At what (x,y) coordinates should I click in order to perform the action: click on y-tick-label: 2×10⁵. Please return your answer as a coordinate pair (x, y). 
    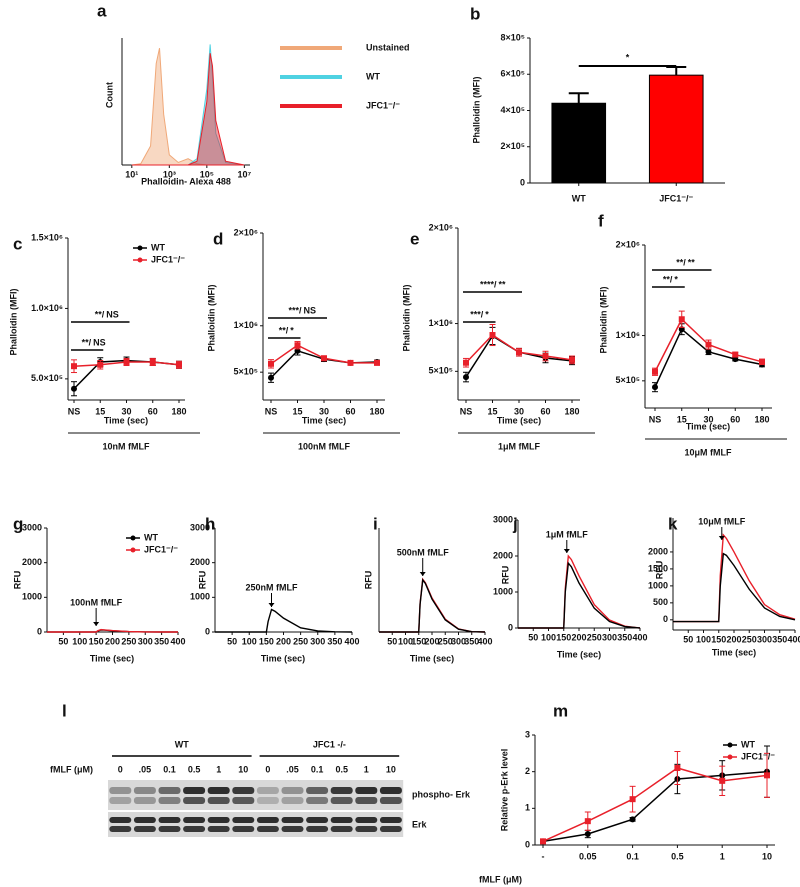
    Looking at the image, I should click on (513, 146).